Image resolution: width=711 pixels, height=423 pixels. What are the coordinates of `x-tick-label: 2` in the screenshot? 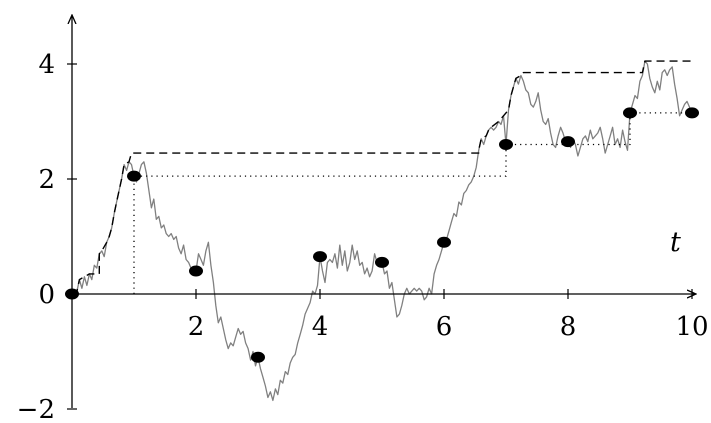 It's located at (196, 327).